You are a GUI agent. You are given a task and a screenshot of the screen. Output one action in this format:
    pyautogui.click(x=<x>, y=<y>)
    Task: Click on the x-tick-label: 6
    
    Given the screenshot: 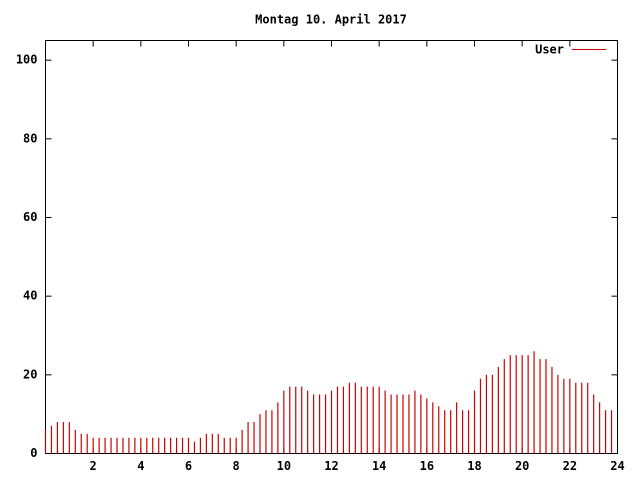 What is the action you would take?
    pyautogui.click(x=188, y=466)
    